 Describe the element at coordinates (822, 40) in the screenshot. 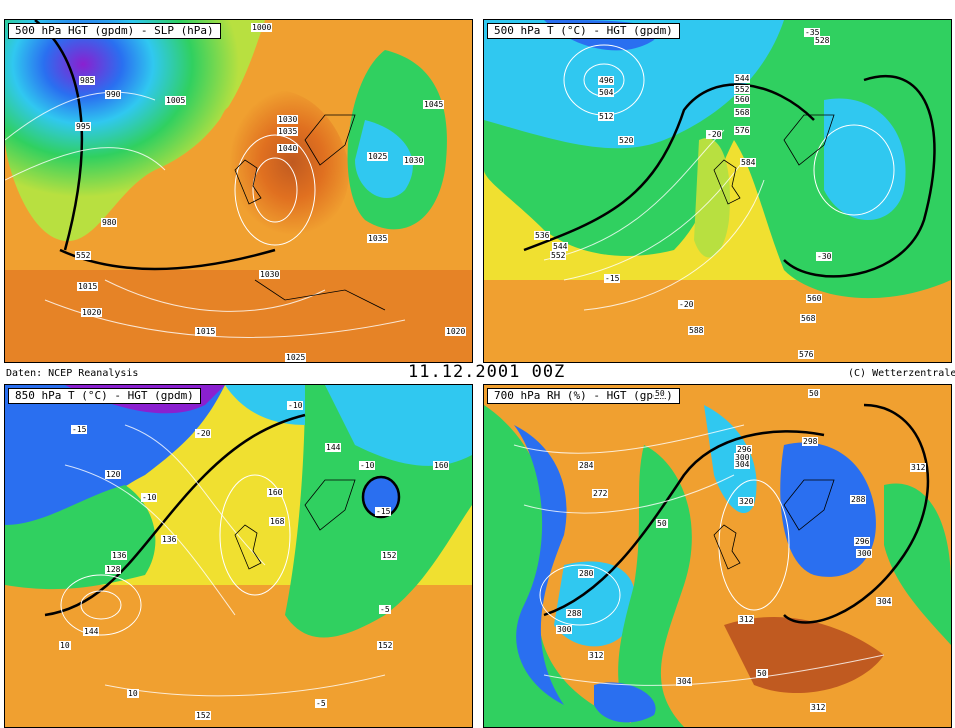

I see `contour-label: 528` at that location.